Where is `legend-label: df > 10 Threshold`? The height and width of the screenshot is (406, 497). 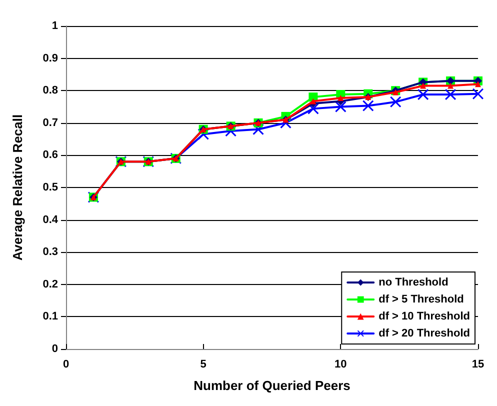
legend-label: df > 10 Threshold is located at coordinates (424, 316).